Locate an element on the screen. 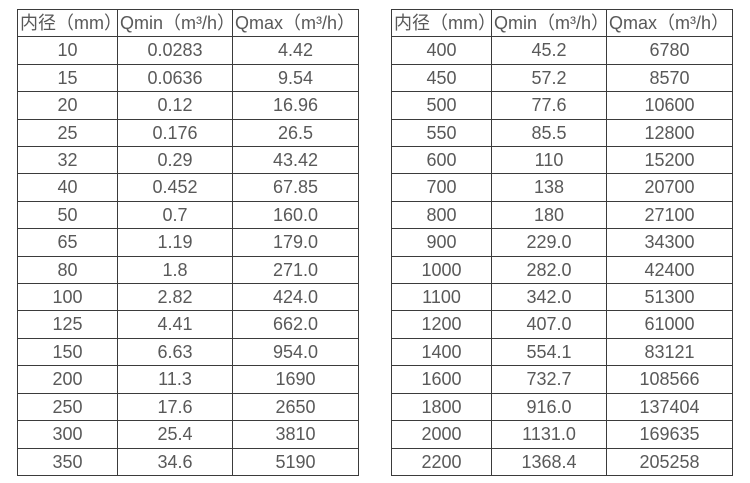  table-cell: 12800 is located at coordinates (669, 133).